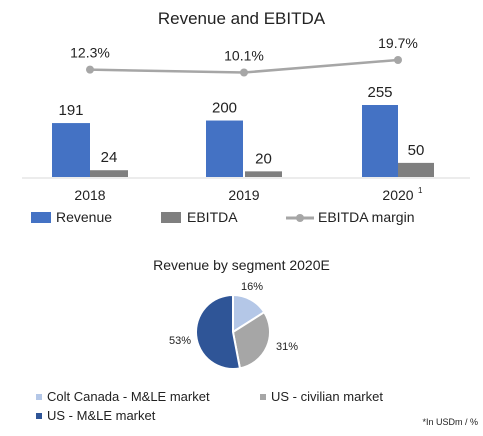  I want to click on margin-point-2019, so click(244, 72).